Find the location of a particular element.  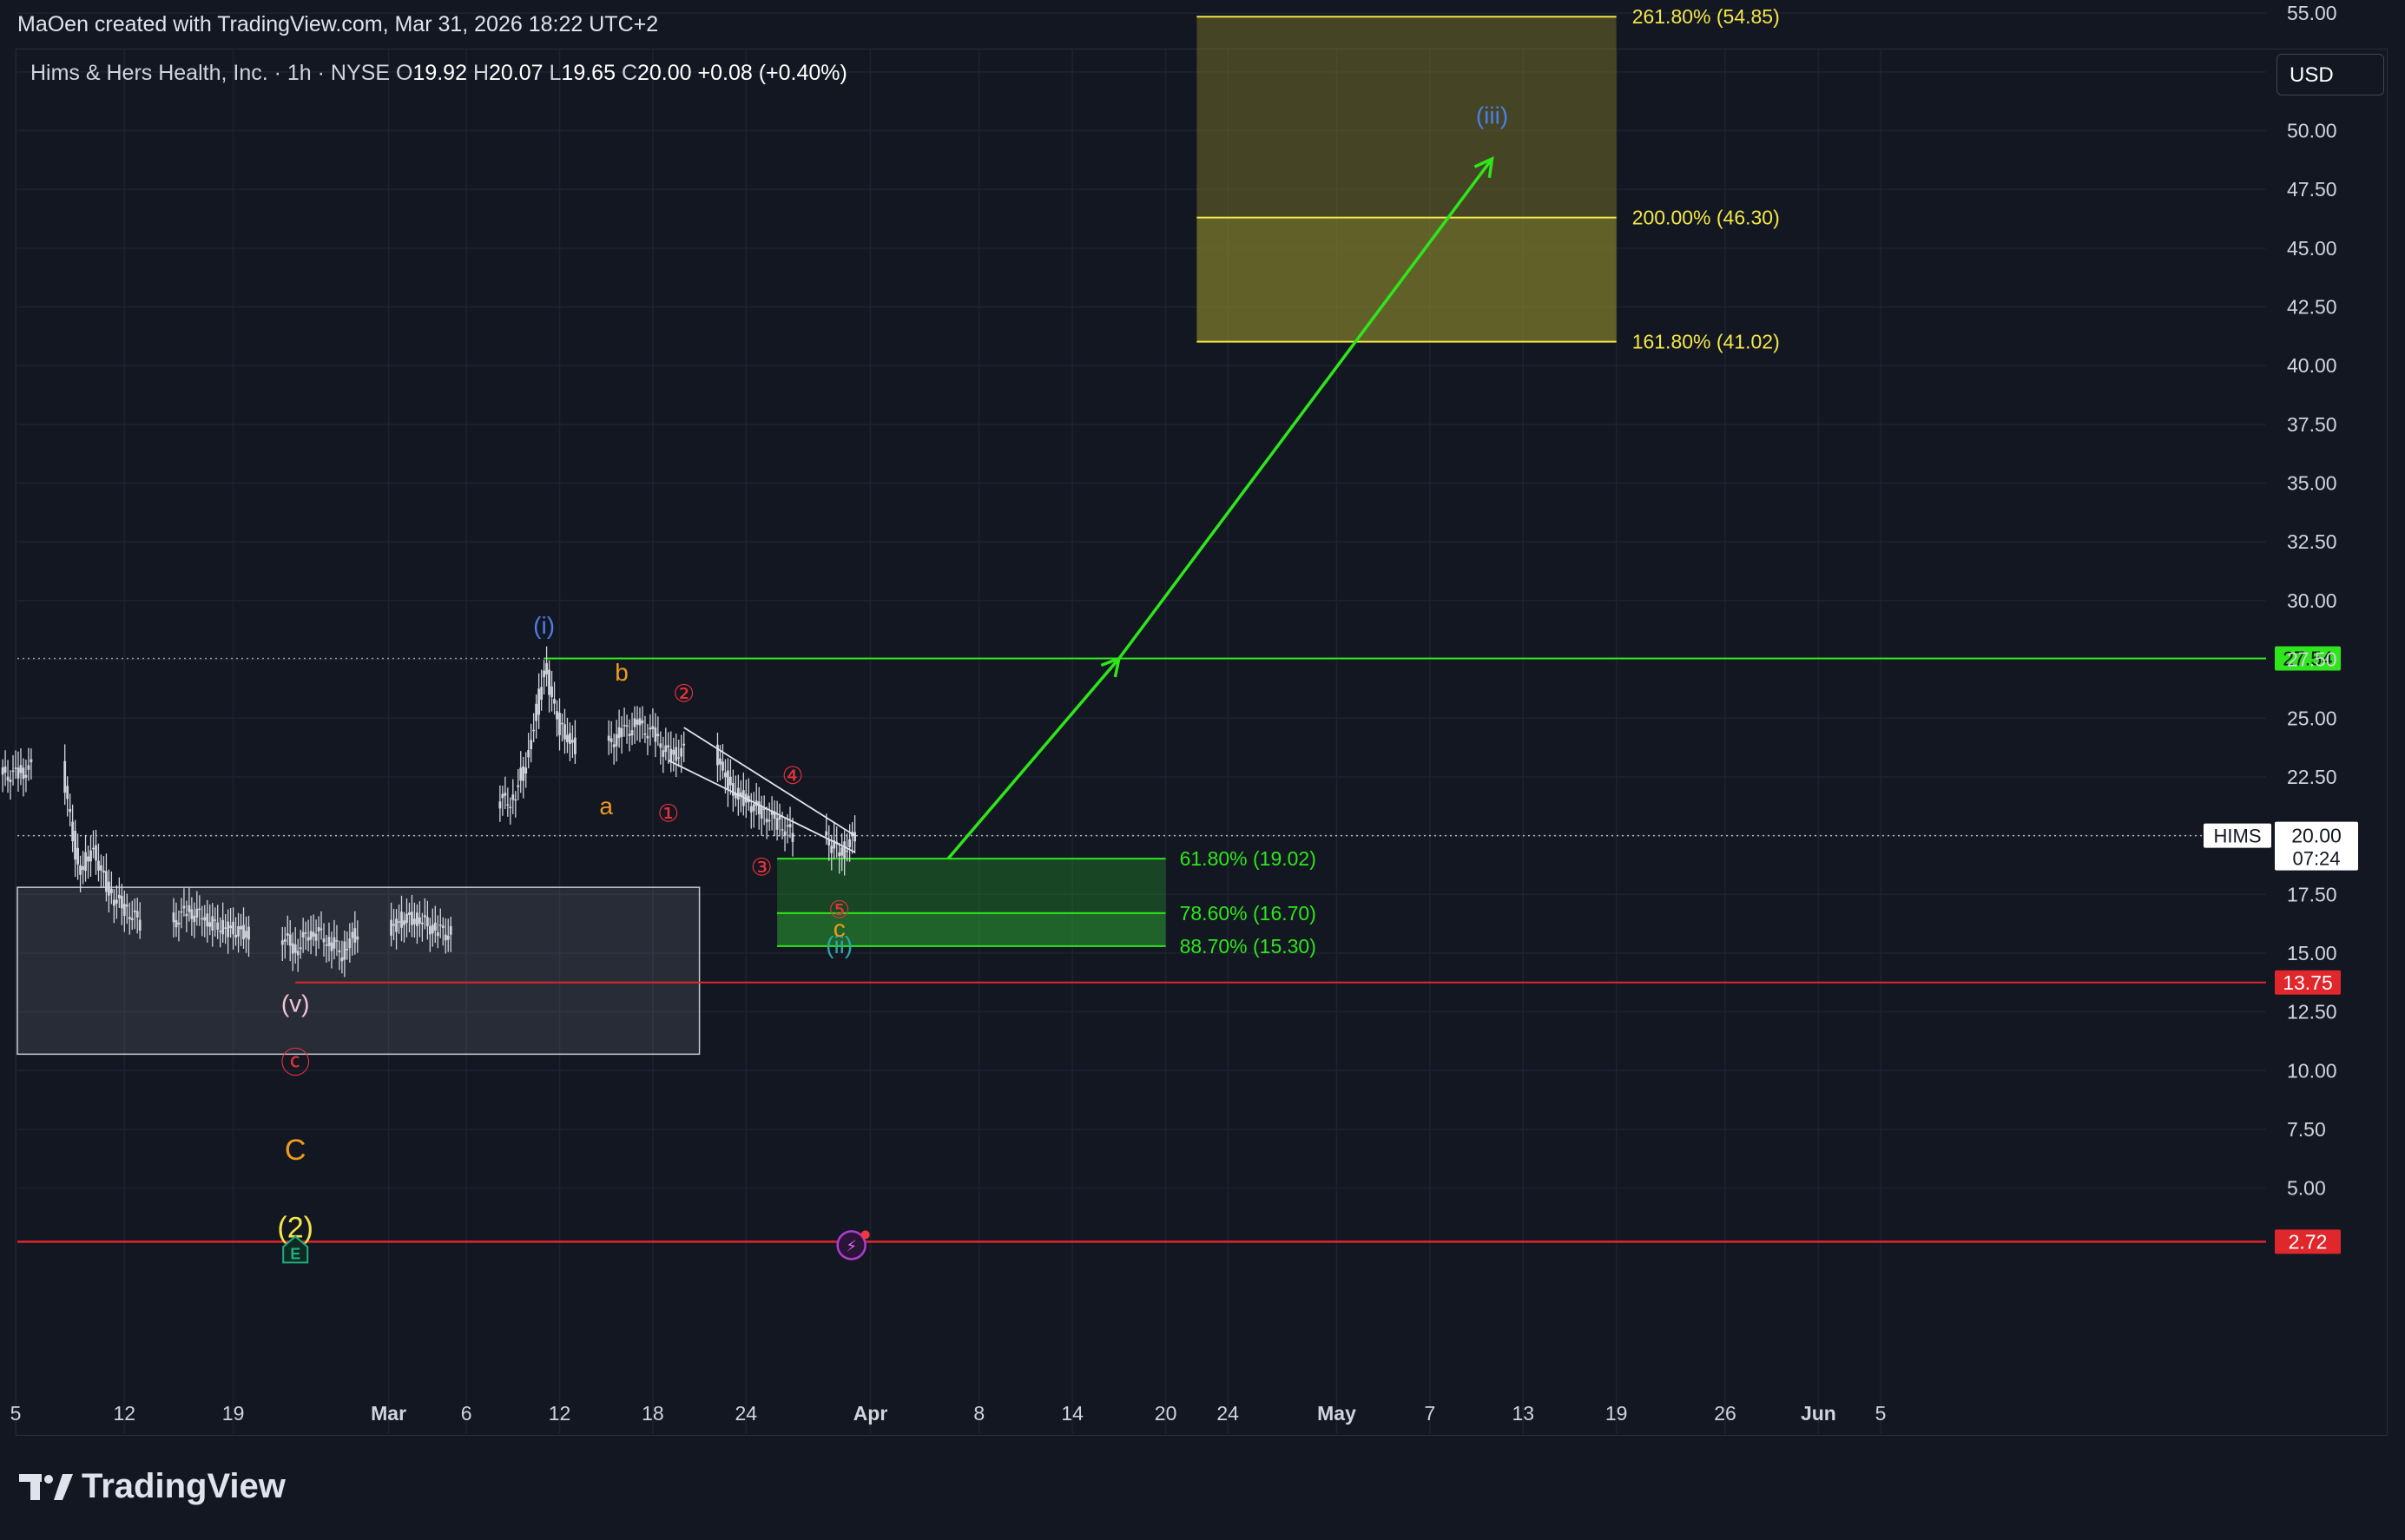

currency-button: USD is located at coordinates (2330, 75).